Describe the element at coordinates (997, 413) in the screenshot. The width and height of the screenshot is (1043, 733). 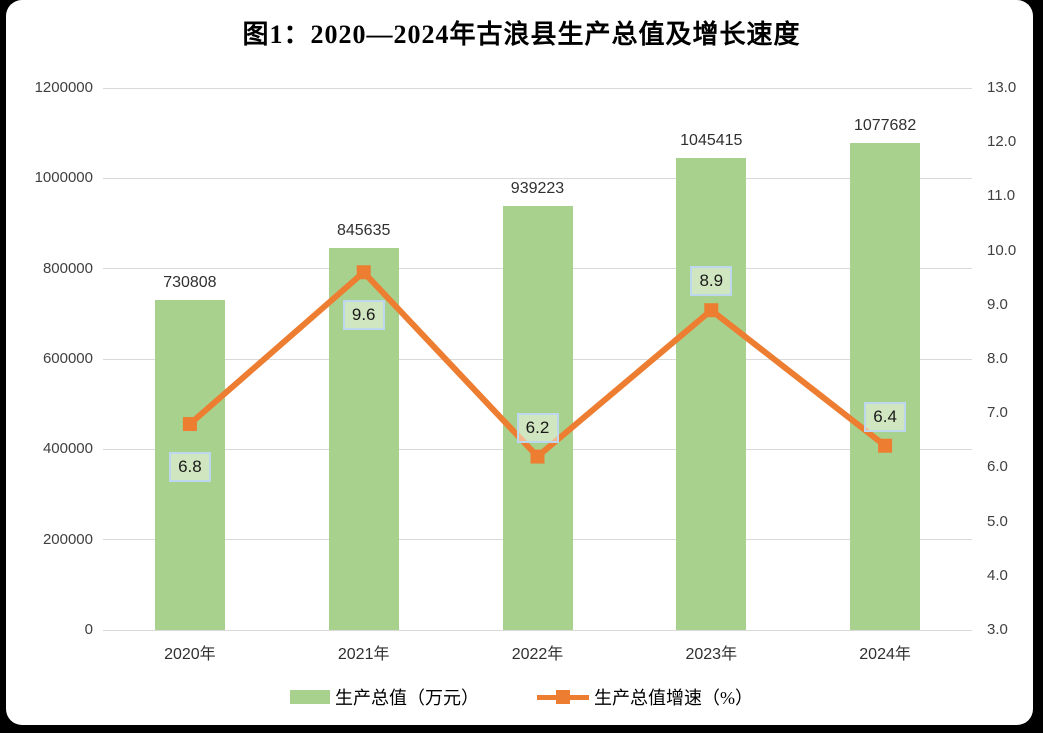
I see `y-axis-tick-right: 7.0` at that location.